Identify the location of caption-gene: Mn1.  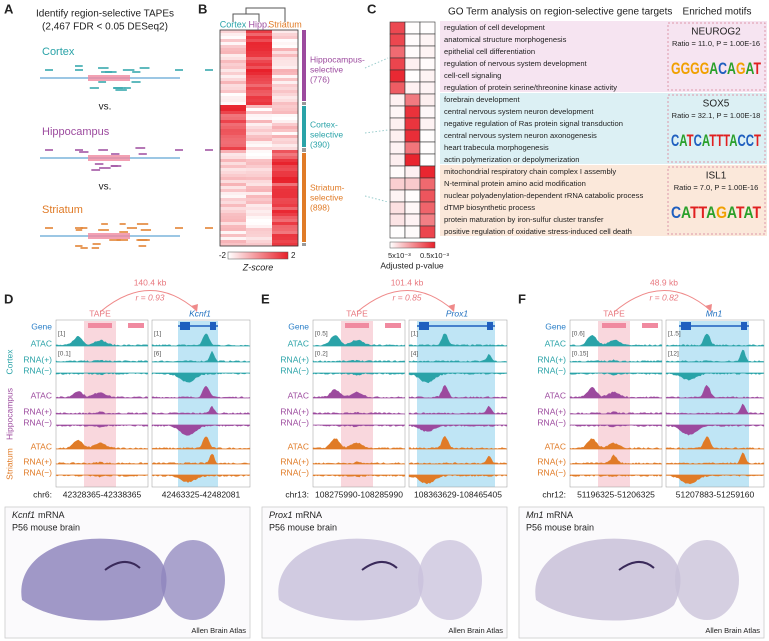
(535, 515).